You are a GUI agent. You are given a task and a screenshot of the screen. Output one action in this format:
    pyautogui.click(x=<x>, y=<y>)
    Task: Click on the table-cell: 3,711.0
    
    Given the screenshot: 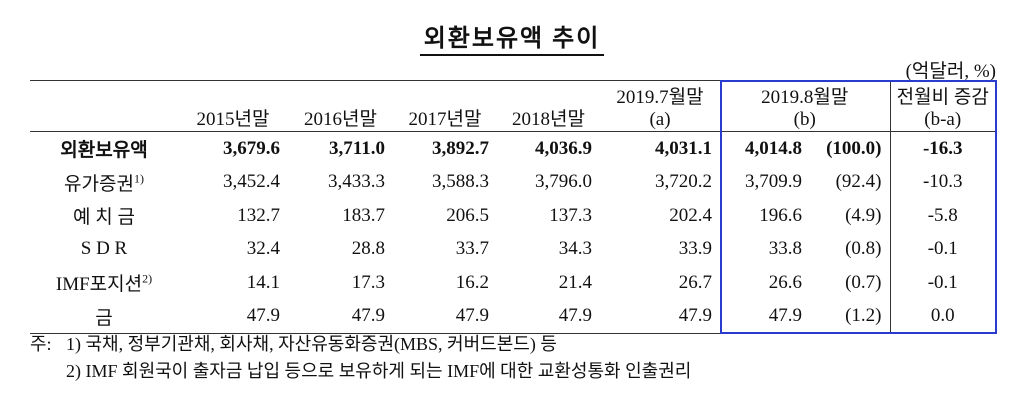 What is the action you would take?
    pyautogui.click(x=357, y=148)
    